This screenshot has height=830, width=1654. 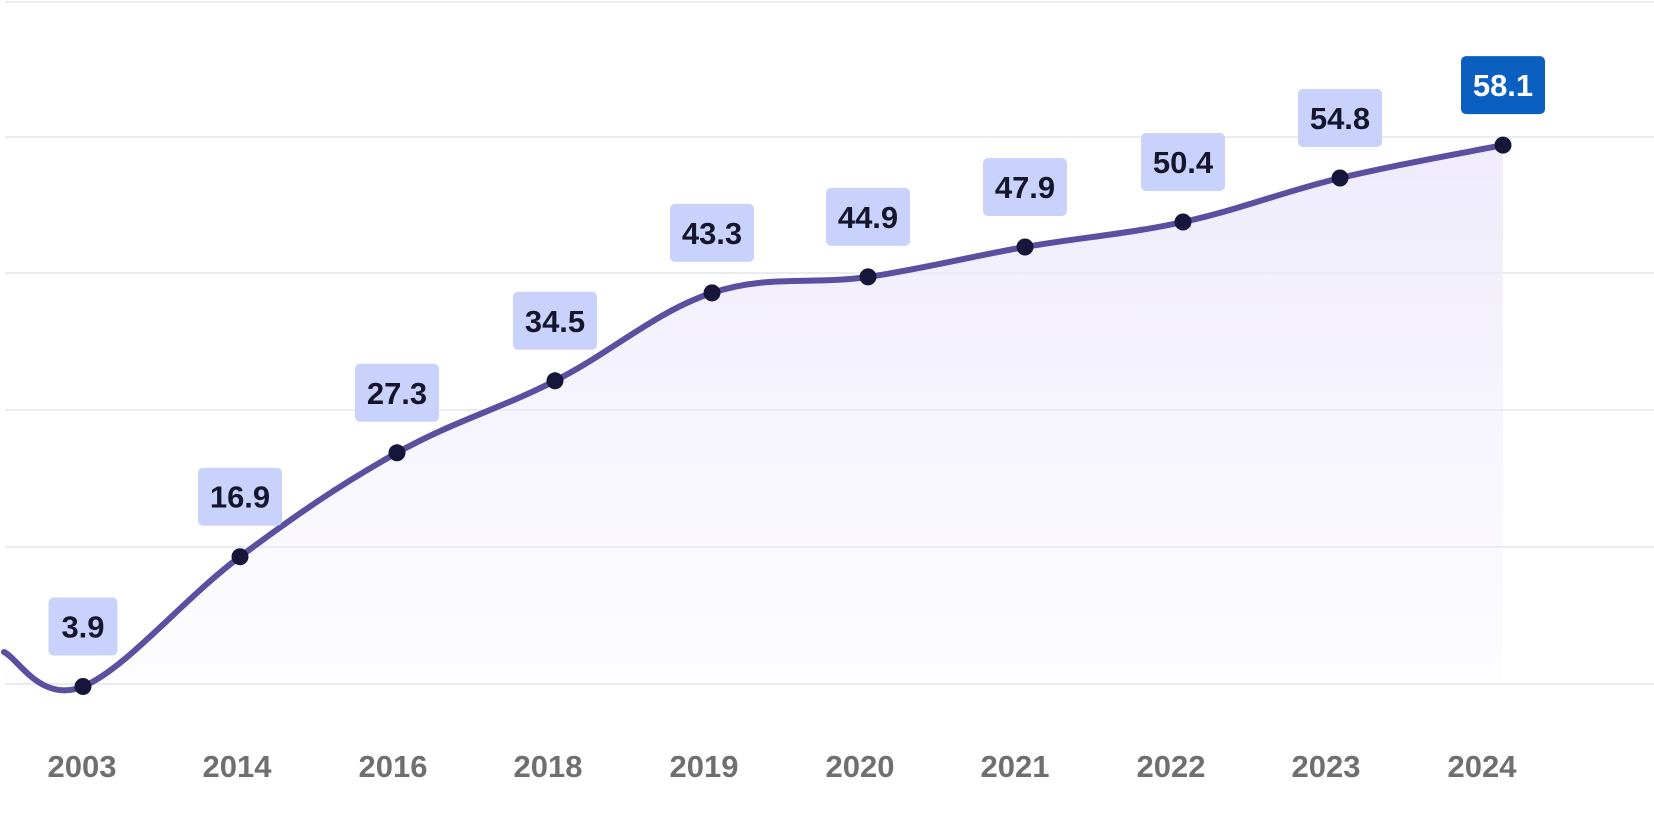 I want to click on data-point-2003, so click(x=83, y=686).